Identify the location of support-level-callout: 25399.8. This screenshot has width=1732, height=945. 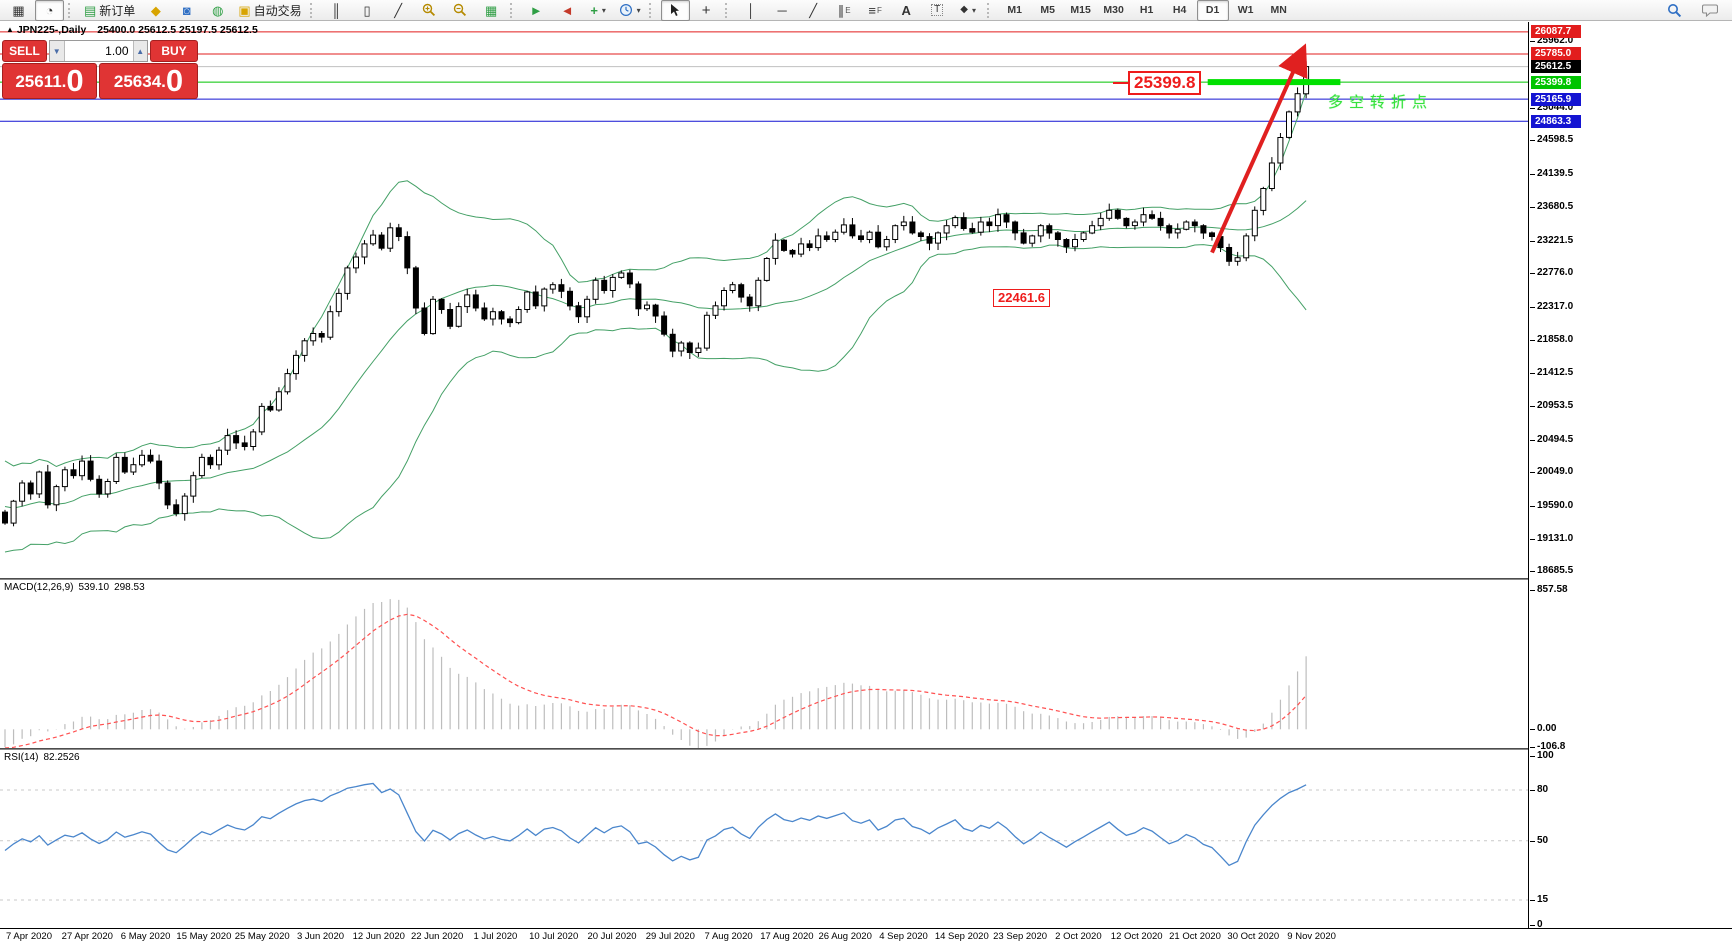
(1157, 83).